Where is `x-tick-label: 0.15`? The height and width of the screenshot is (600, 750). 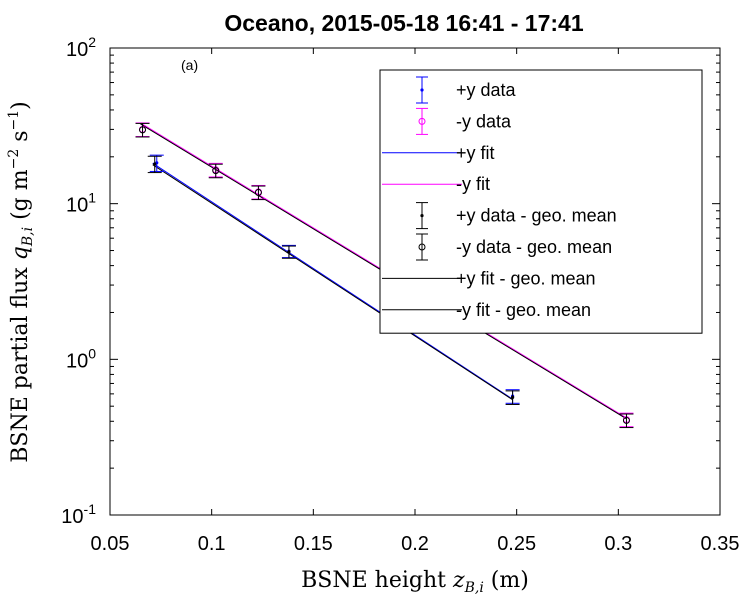 x-tick-label: 0.15 is located at coordinates (313, 544).